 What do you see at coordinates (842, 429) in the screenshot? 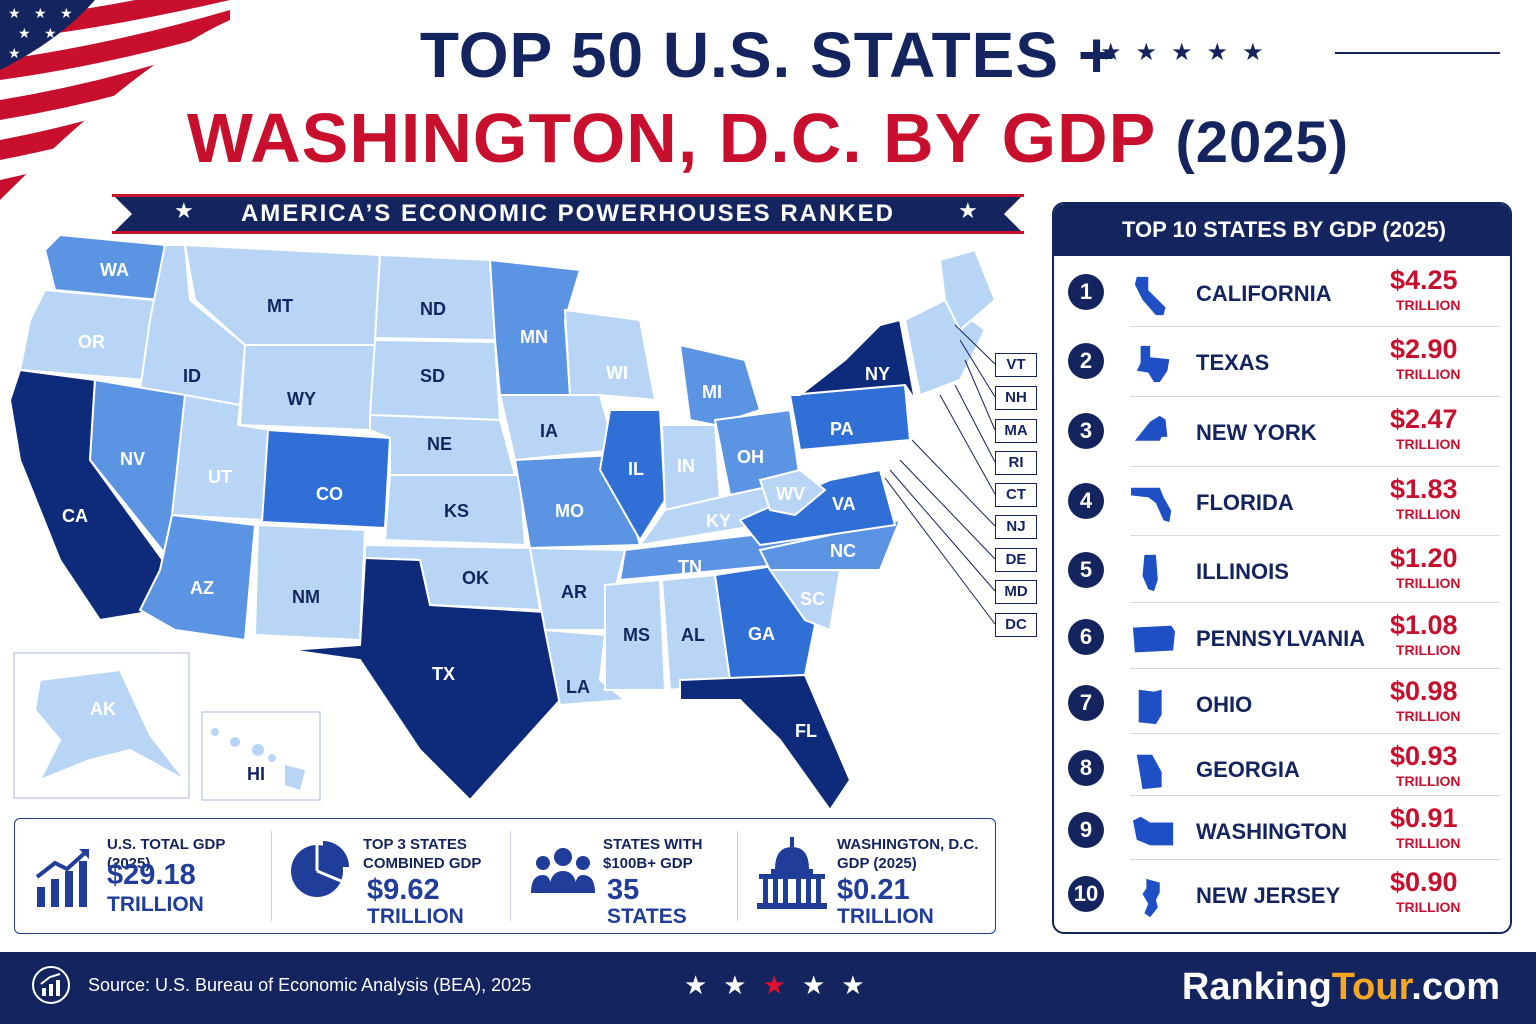
I see `label-pa: PA` at bounding box center [842, 429].